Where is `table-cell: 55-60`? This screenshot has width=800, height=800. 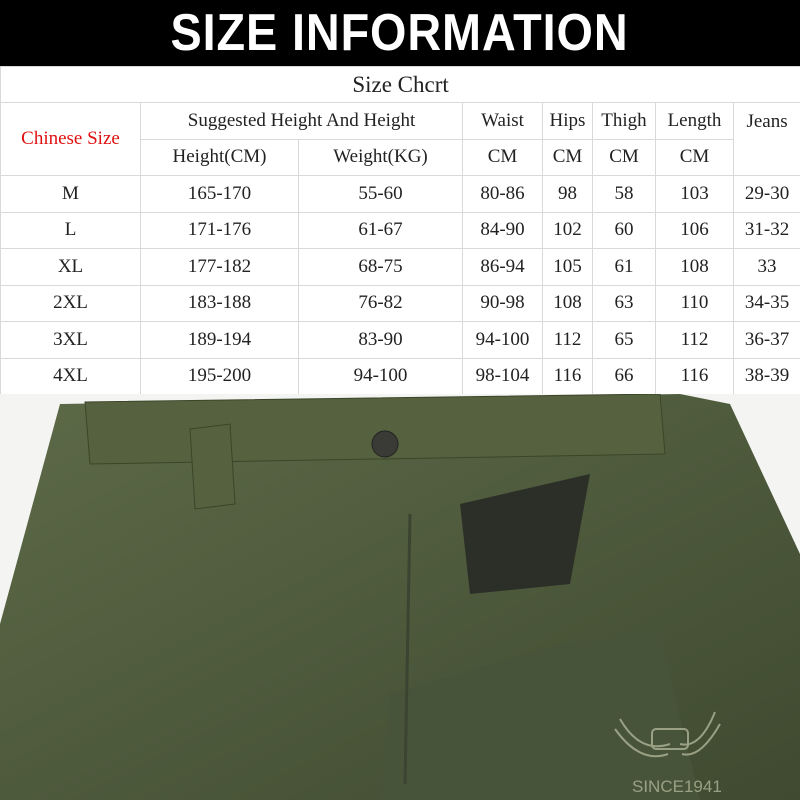 table-cell: 55-60 is located at coordinates (380, 194).